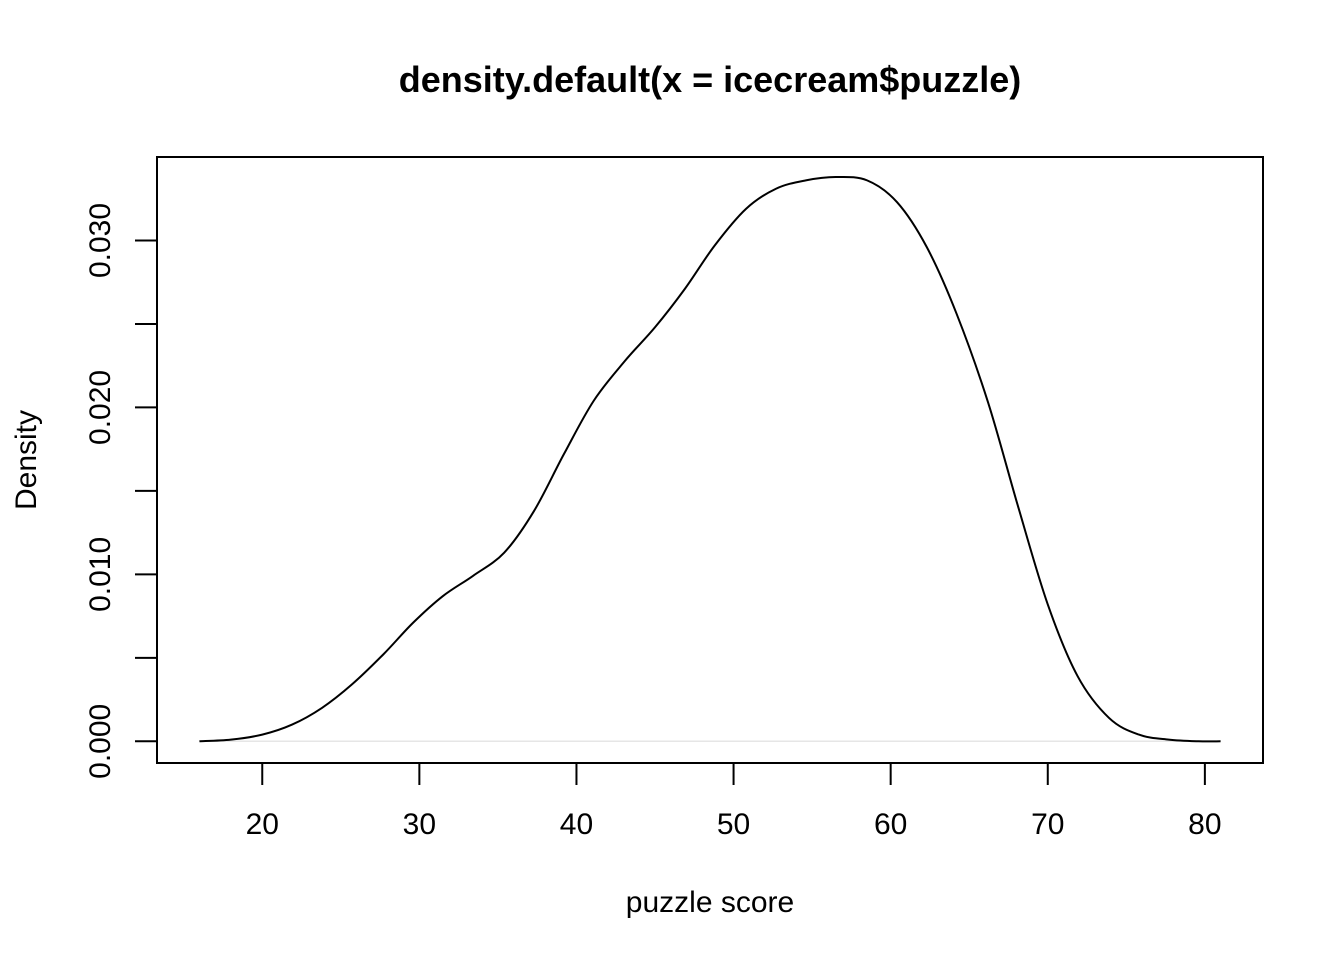 The image size is (1344, 960). Describe the element at coordinates (1204, 824) in the screenshot. I see `x-tick-label: 80` at that location.